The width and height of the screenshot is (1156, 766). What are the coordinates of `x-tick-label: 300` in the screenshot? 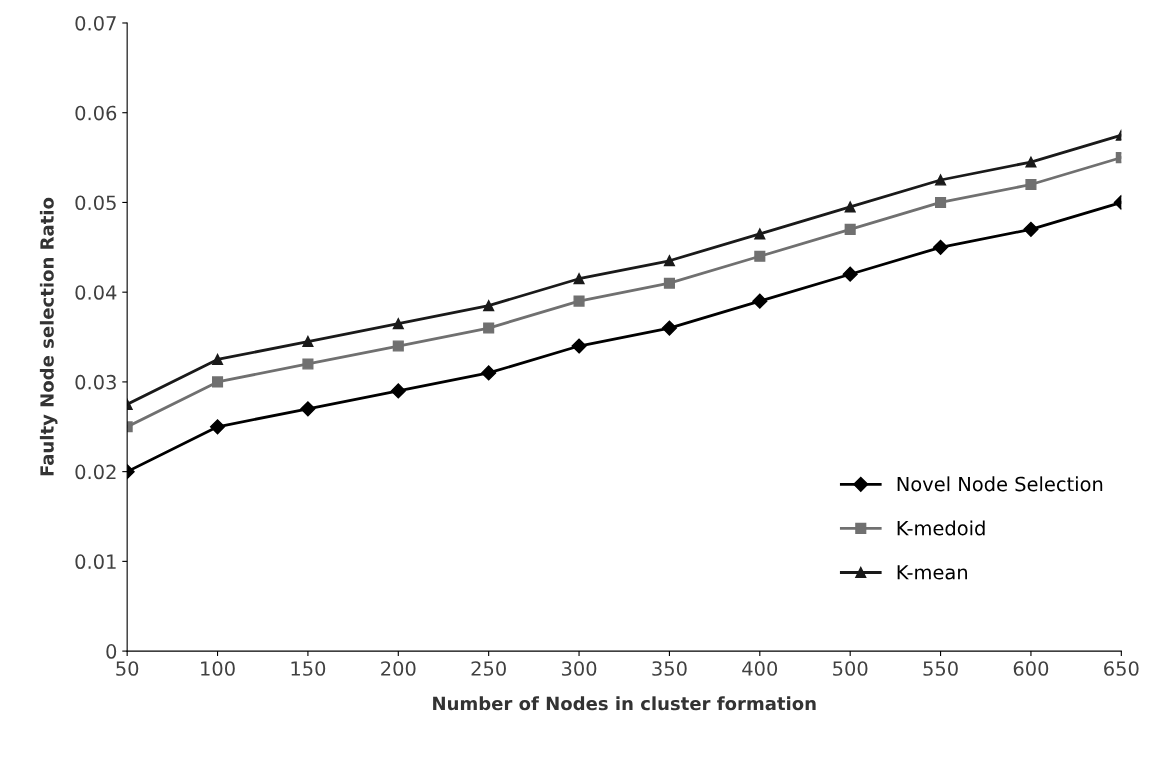 It's located at (579, 668).